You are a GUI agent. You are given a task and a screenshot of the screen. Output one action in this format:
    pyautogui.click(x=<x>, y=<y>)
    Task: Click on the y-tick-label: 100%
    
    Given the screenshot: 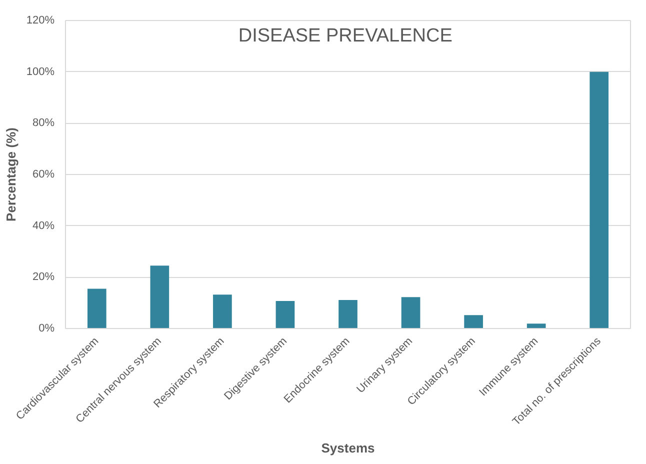 What is the action you would take?
    pyautogui.click(x=40, y=72)
    